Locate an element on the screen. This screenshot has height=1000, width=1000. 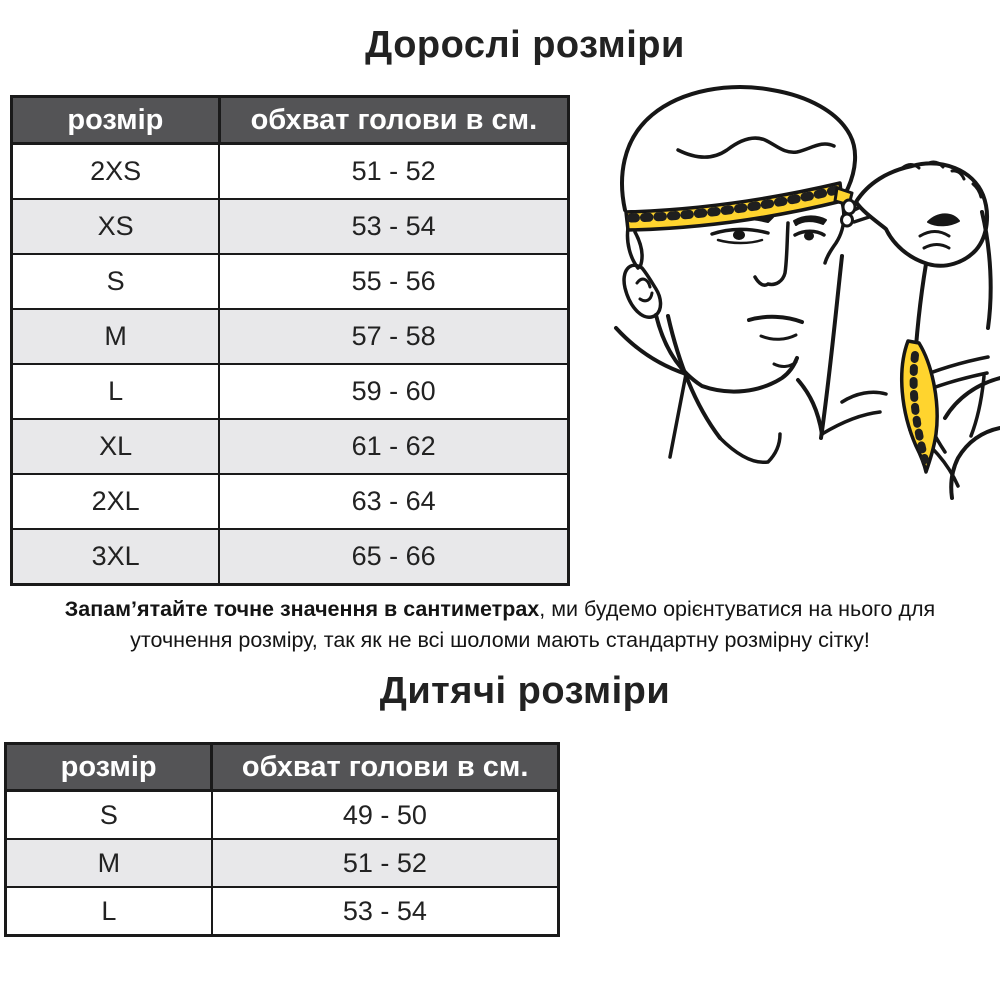
table-cell: XS is located at coordinates (115, 226).